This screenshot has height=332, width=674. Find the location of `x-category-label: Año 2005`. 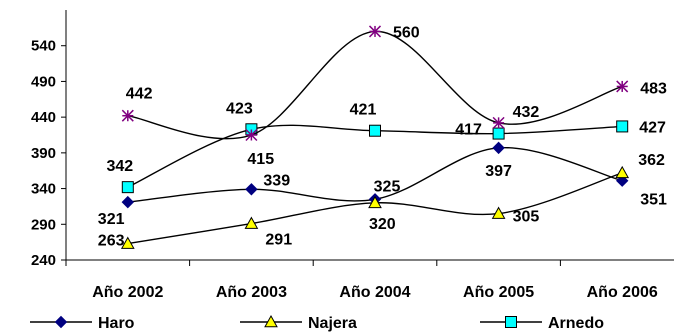

x-category-label: Año 2005 is located at coordinates (498, 292).